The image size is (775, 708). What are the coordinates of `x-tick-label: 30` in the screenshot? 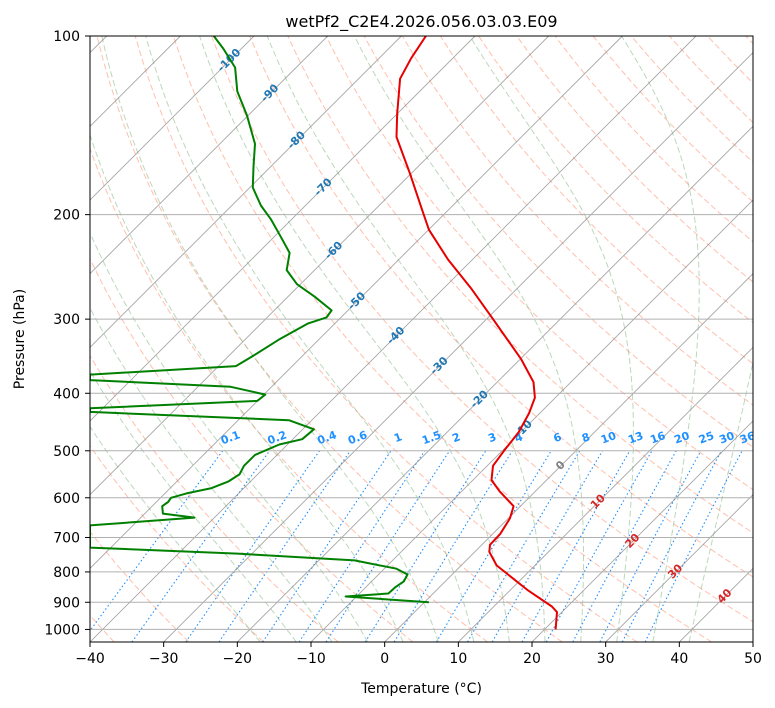 It's located at (606, 659).